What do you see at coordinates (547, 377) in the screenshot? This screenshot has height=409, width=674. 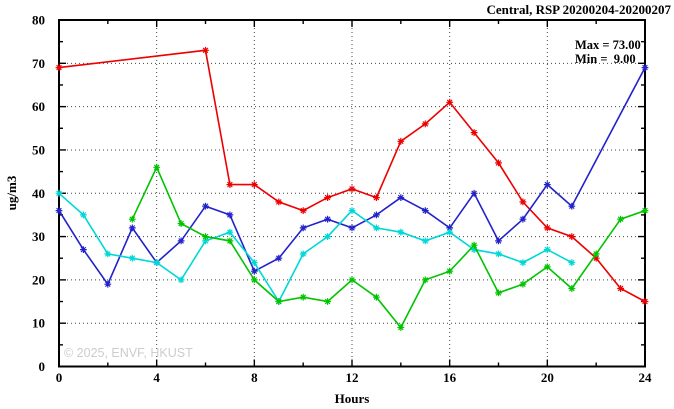 I see `x-tick-label: 20` at bounding box center [547, 377].